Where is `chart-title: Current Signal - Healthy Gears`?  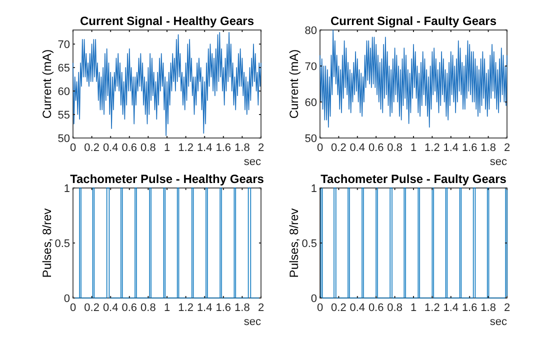 chart-title: Current Signal - Healthy Gears is located at coordinates (167, 21).